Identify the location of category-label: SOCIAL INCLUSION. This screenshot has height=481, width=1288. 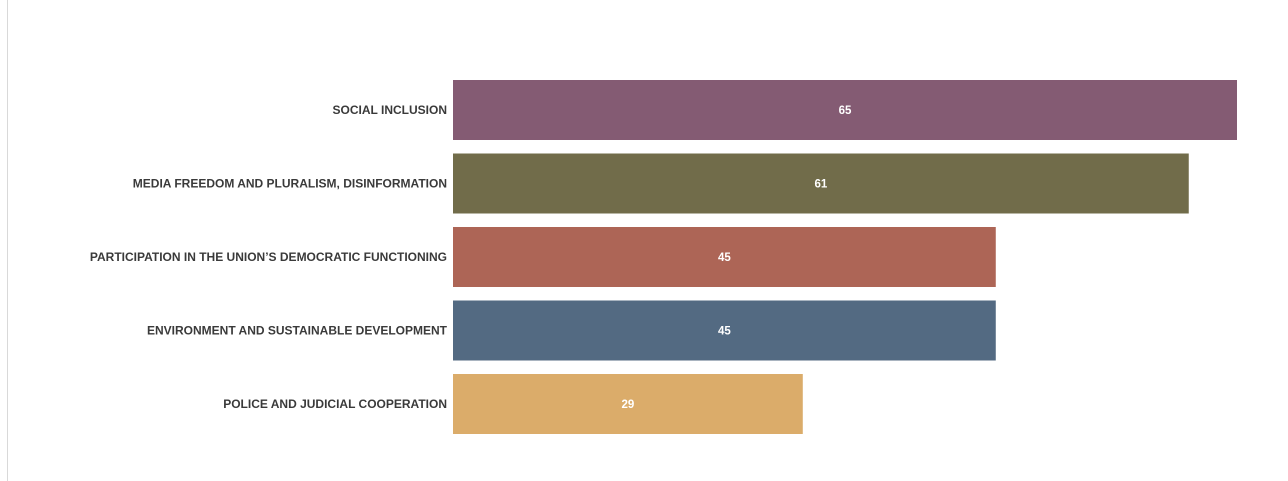
(390, 110).